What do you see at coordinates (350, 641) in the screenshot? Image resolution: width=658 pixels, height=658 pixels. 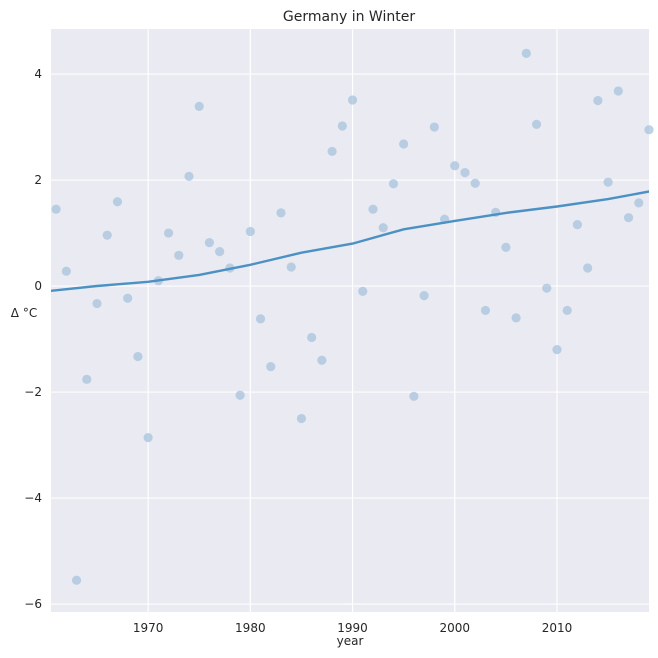 I see `x-axis-title: year` at bounding box center [350, 641].